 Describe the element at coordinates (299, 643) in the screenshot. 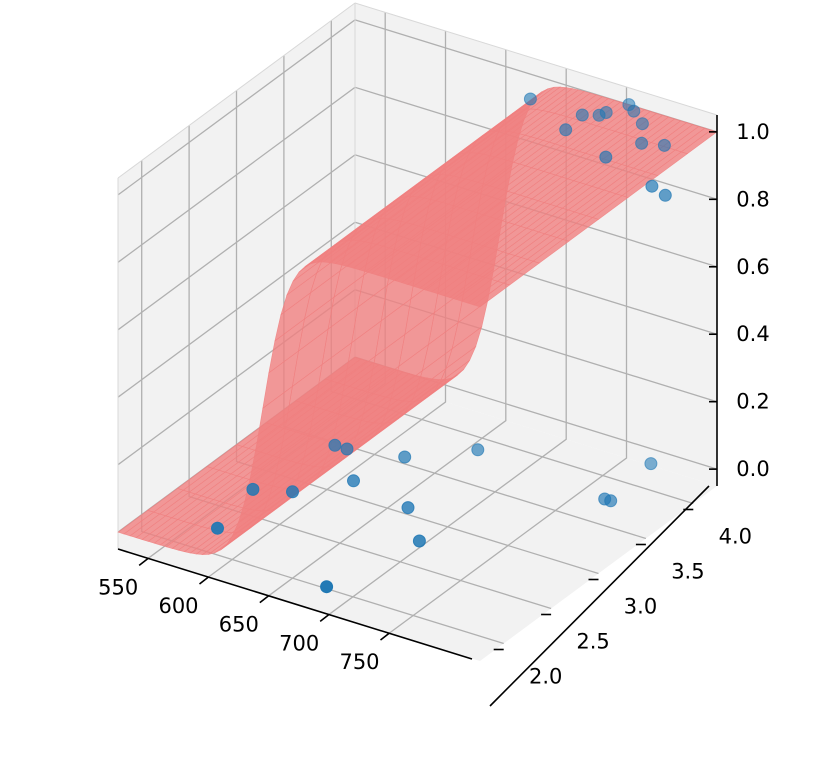

I see `x-tick-label: 700` at that location.